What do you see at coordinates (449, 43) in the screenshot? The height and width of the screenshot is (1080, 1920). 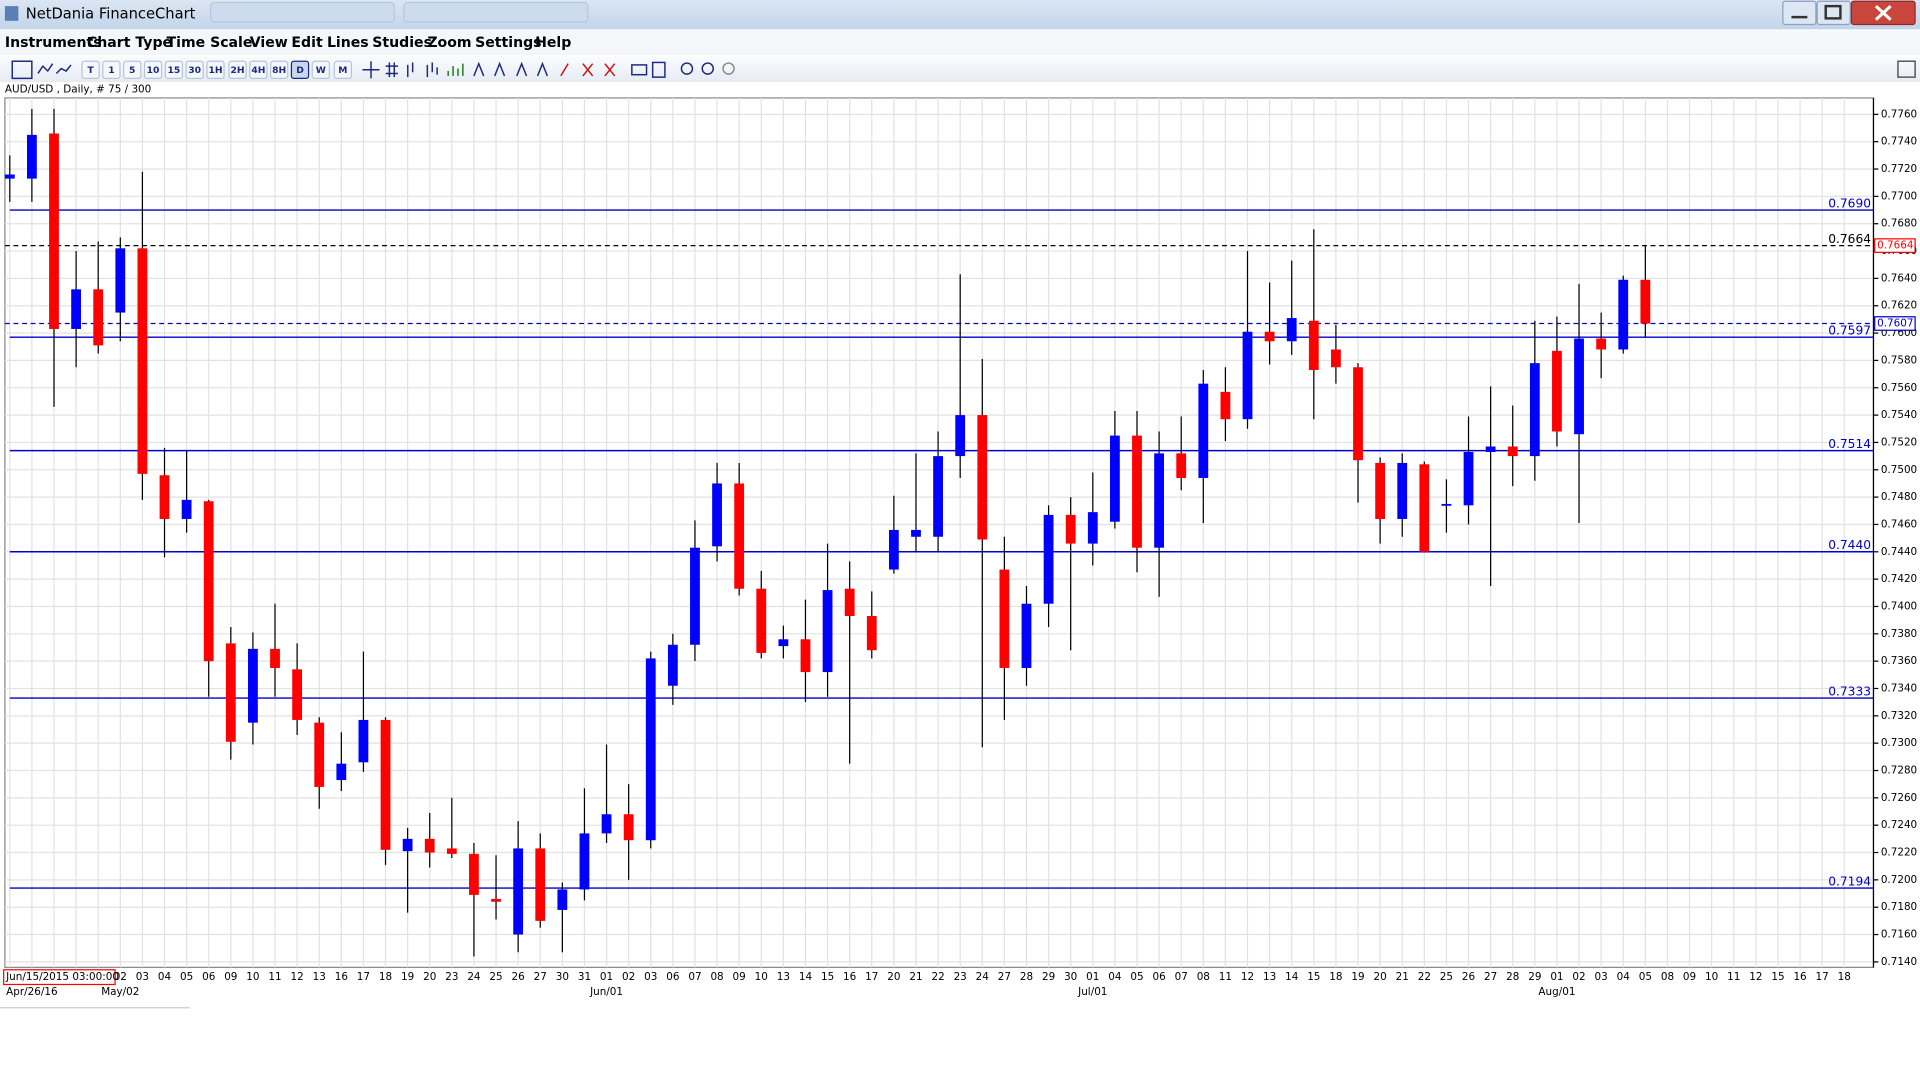 I see `menu-item: Zoom` at bounding box center [449, 43].